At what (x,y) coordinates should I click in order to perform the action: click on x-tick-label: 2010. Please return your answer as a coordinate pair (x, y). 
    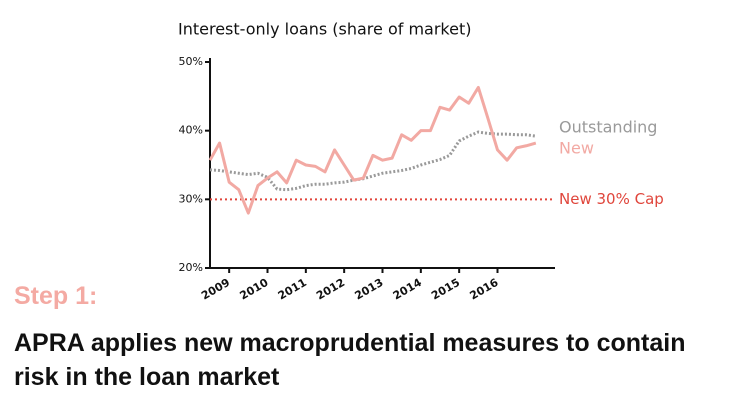
    Looking at the image, I should click on (253, 289).